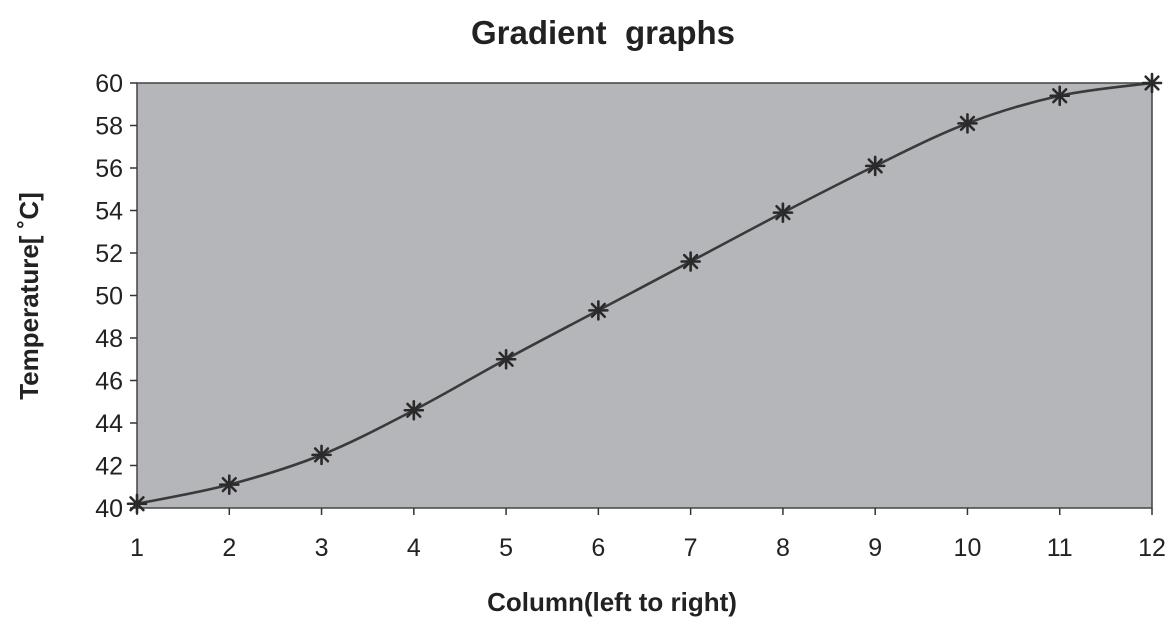 The height and width of the screenshot is (625, 1175). What do you see at coordinates (29, 296) in the screenshot?
I see `y-axis-label: Temperature[ ˚C]` at bounding box center [29, 296].